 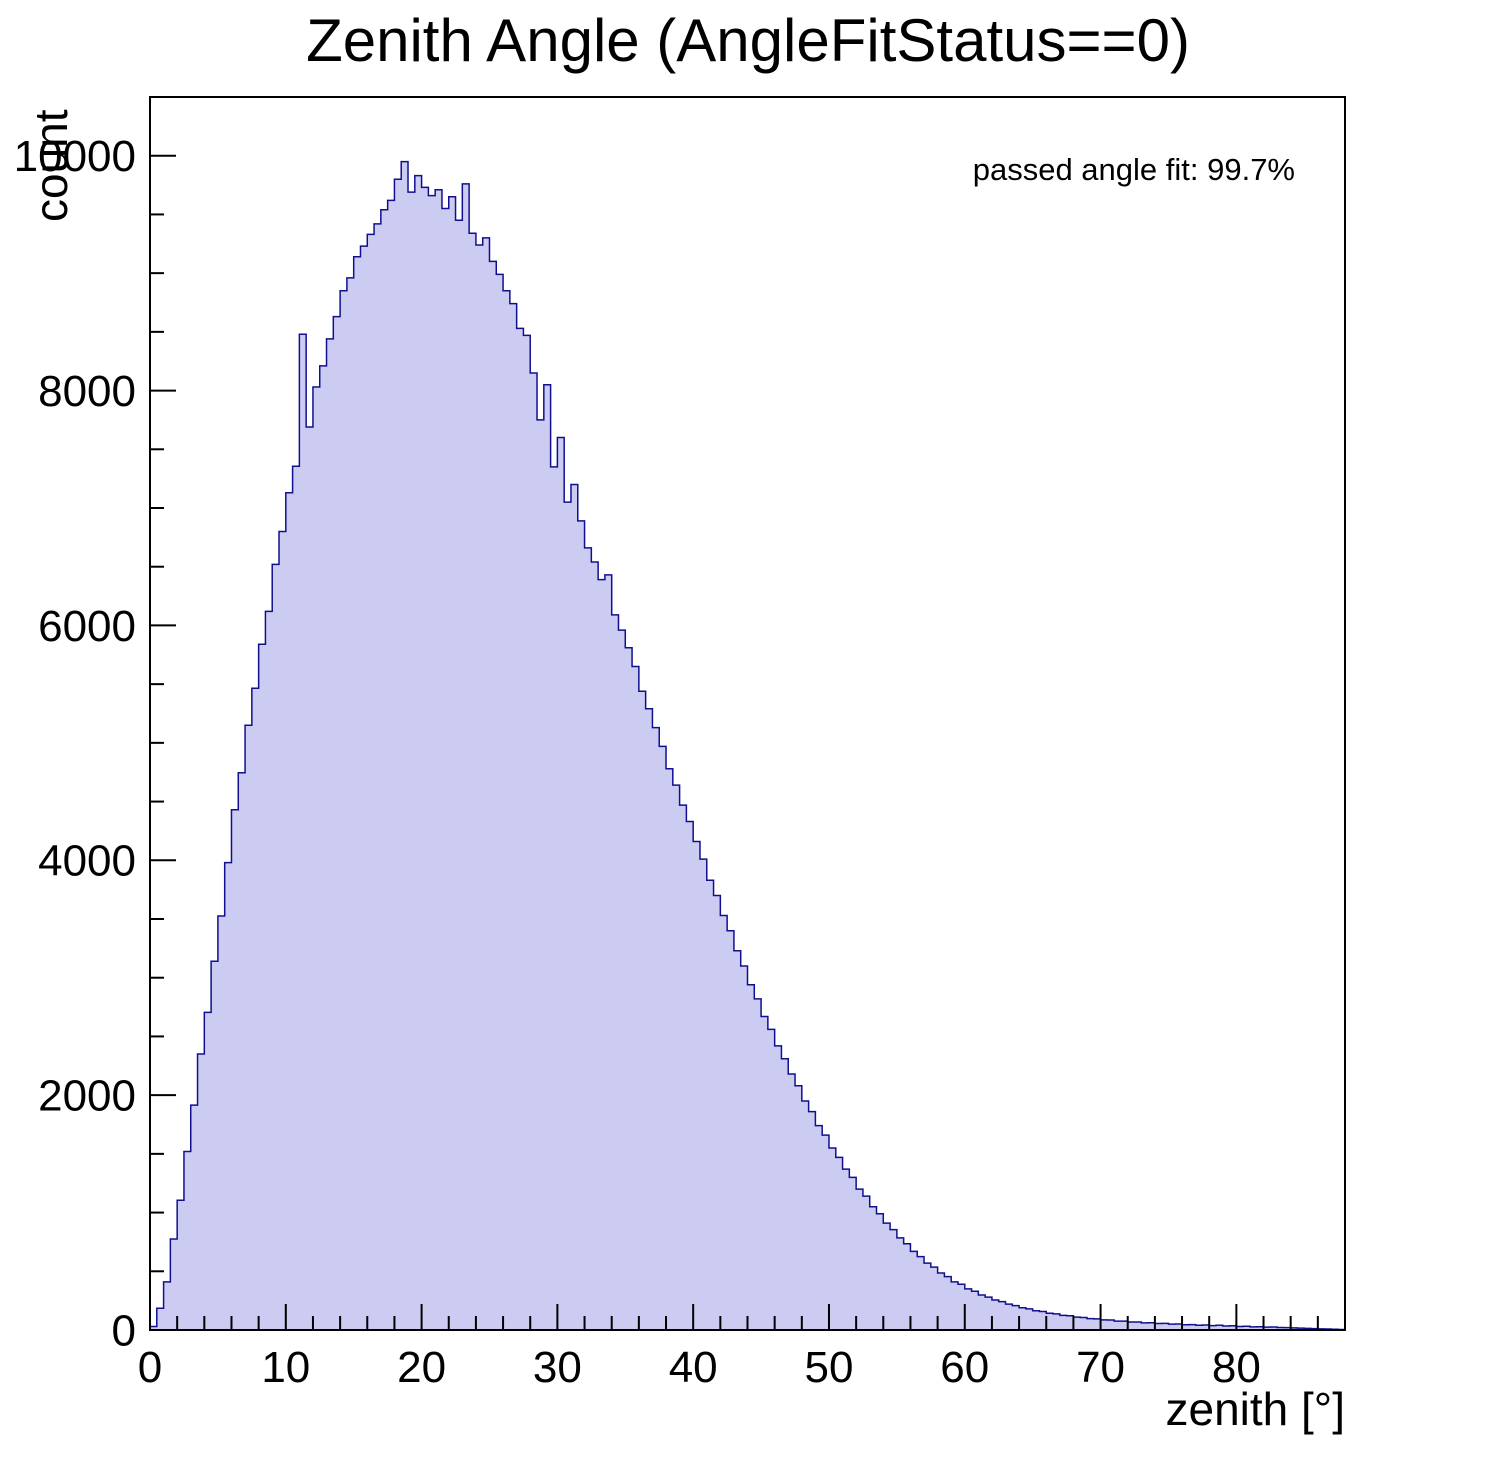 I want to click on y-tick-label: 4000, so click(x=87, y=861).